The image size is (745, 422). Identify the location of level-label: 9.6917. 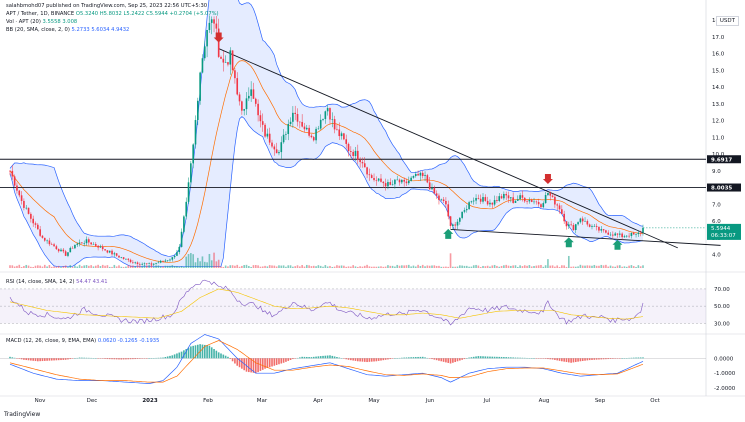
(721, 160).